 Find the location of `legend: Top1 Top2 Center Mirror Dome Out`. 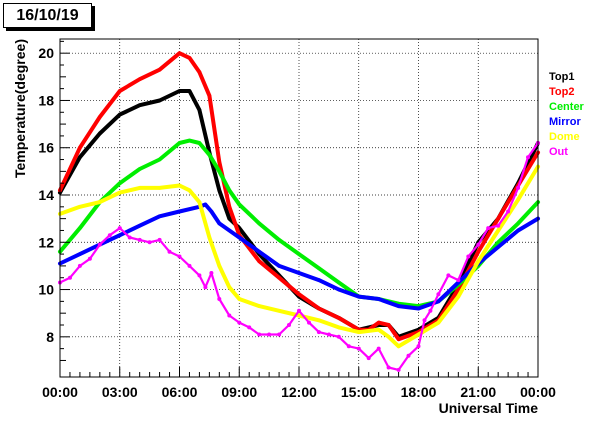

legend: Top1 Top2 Center Mirror Dome Out is located at coordinates (567, 114).